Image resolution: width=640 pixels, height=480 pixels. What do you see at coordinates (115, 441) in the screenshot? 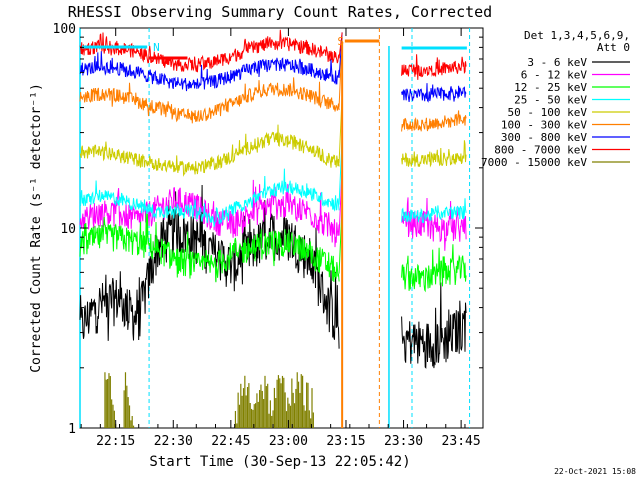
I see `x-tick-label: 22:15` at bounding box center [115, 441].